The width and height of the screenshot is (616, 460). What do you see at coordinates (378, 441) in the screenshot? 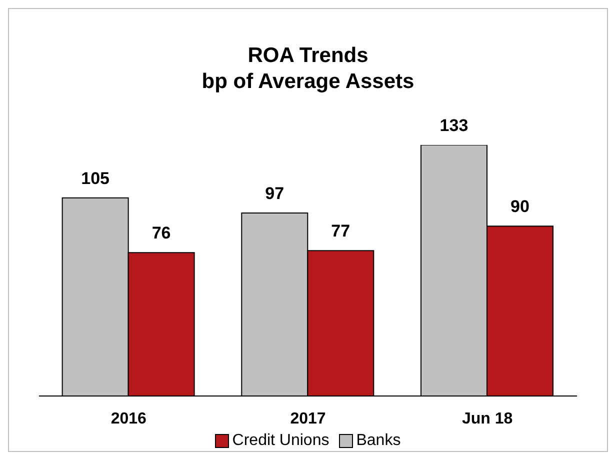
I see `legend-label: Banks` at bounding box center [378, 441].